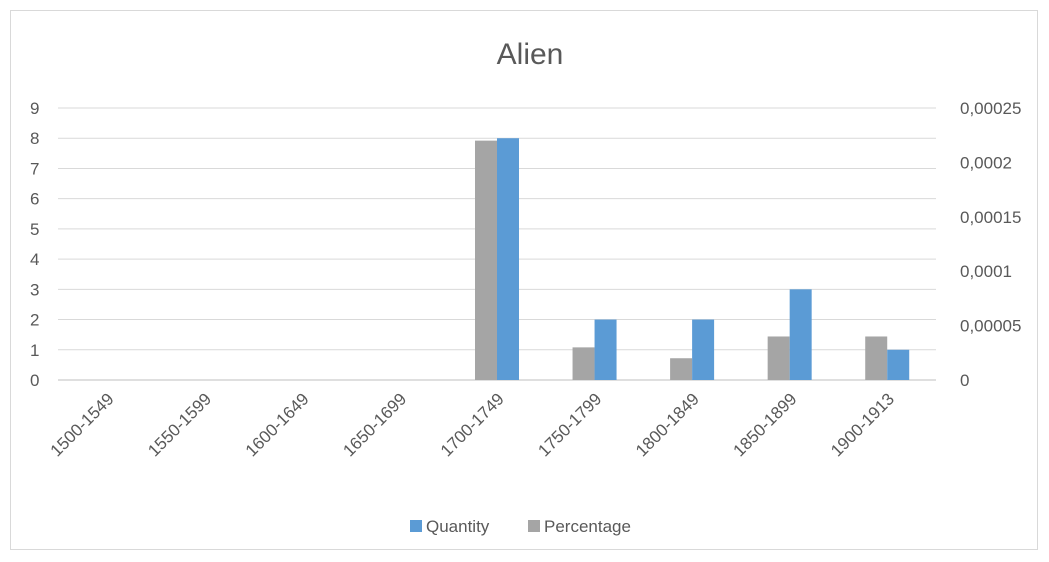 Image resolution: width=1049 pixels, height=562 pixels. Describe the element at coordinates (898, 364) in the screenshot. I see `bar-quantity-1900-1913` at that location.